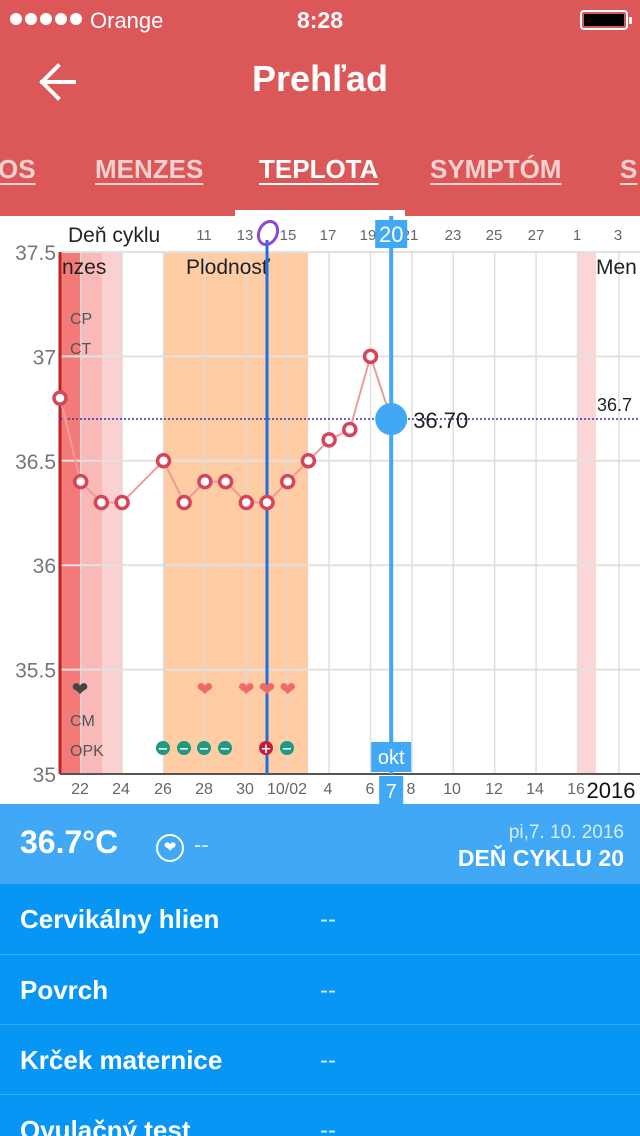 This screenshot has width=640, height=1136. I want to click on menses-band, so click(70, 513).